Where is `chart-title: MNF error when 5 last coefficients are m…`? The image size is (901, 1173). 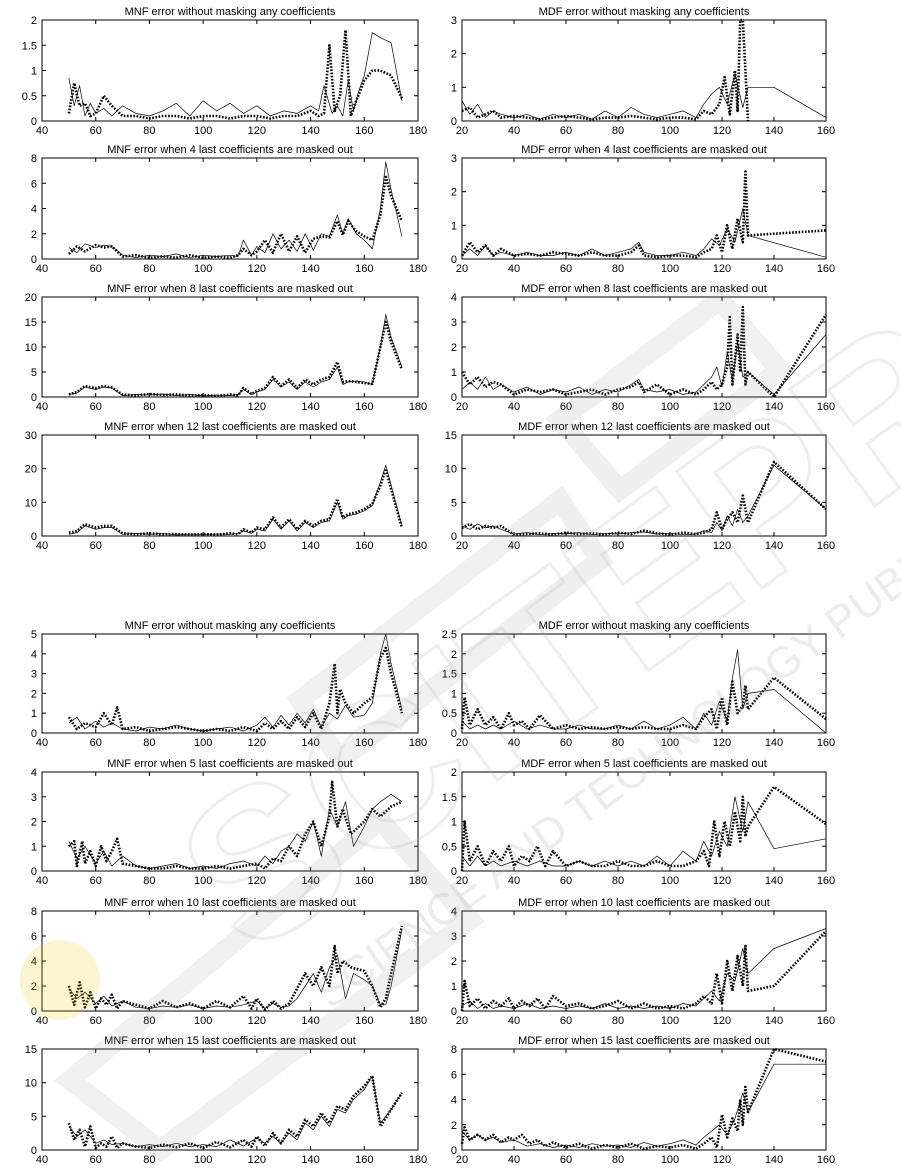 chart-title: MNF error when 5 last coefficients are m… is located at coordinates (230, 764).